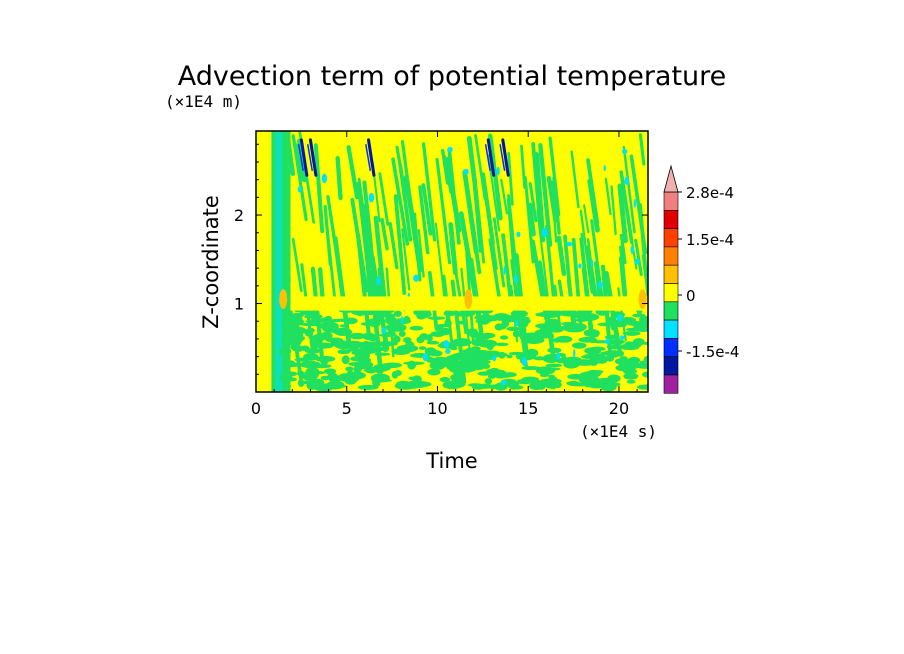 Image resolution: width=904 pixels, height=654 pixels. What do you see at coordinates (451, 461) in the screenshot?
I see `x-axis-label: Time` at bounding box center [451, 461].